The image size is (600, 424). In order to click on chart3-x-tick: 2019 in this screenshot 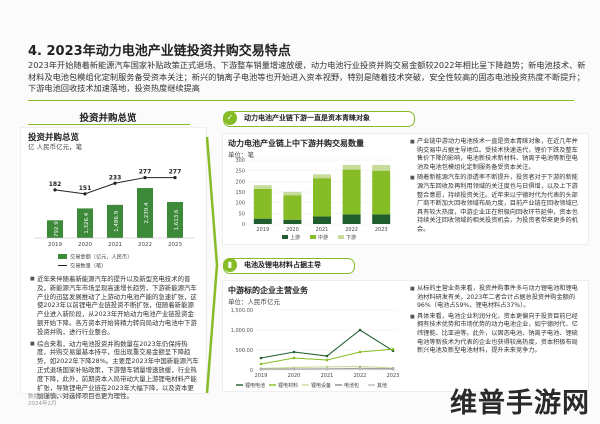, I will do `click(261, 376)`.